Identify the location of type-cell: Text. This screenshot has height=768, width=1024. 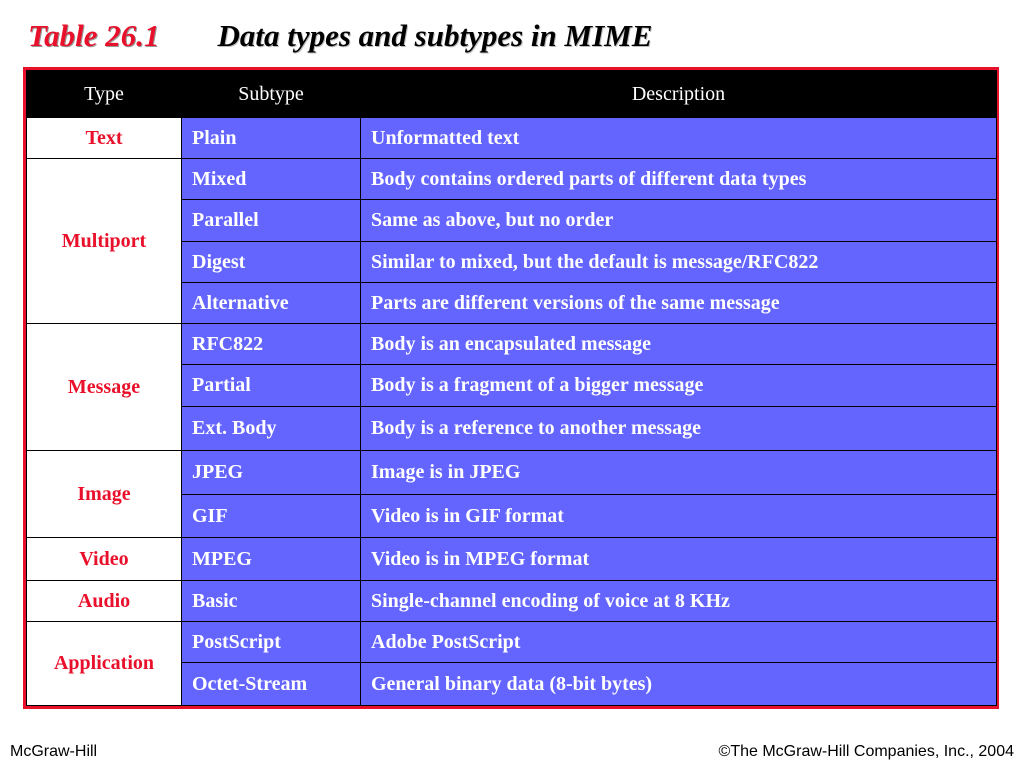
(104, 138).